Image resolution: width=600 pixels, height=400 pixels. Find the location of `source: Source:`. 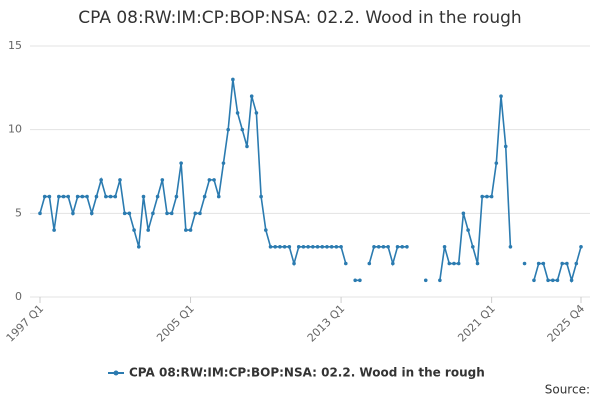

source: Source: is located at coordinates (567, 390).